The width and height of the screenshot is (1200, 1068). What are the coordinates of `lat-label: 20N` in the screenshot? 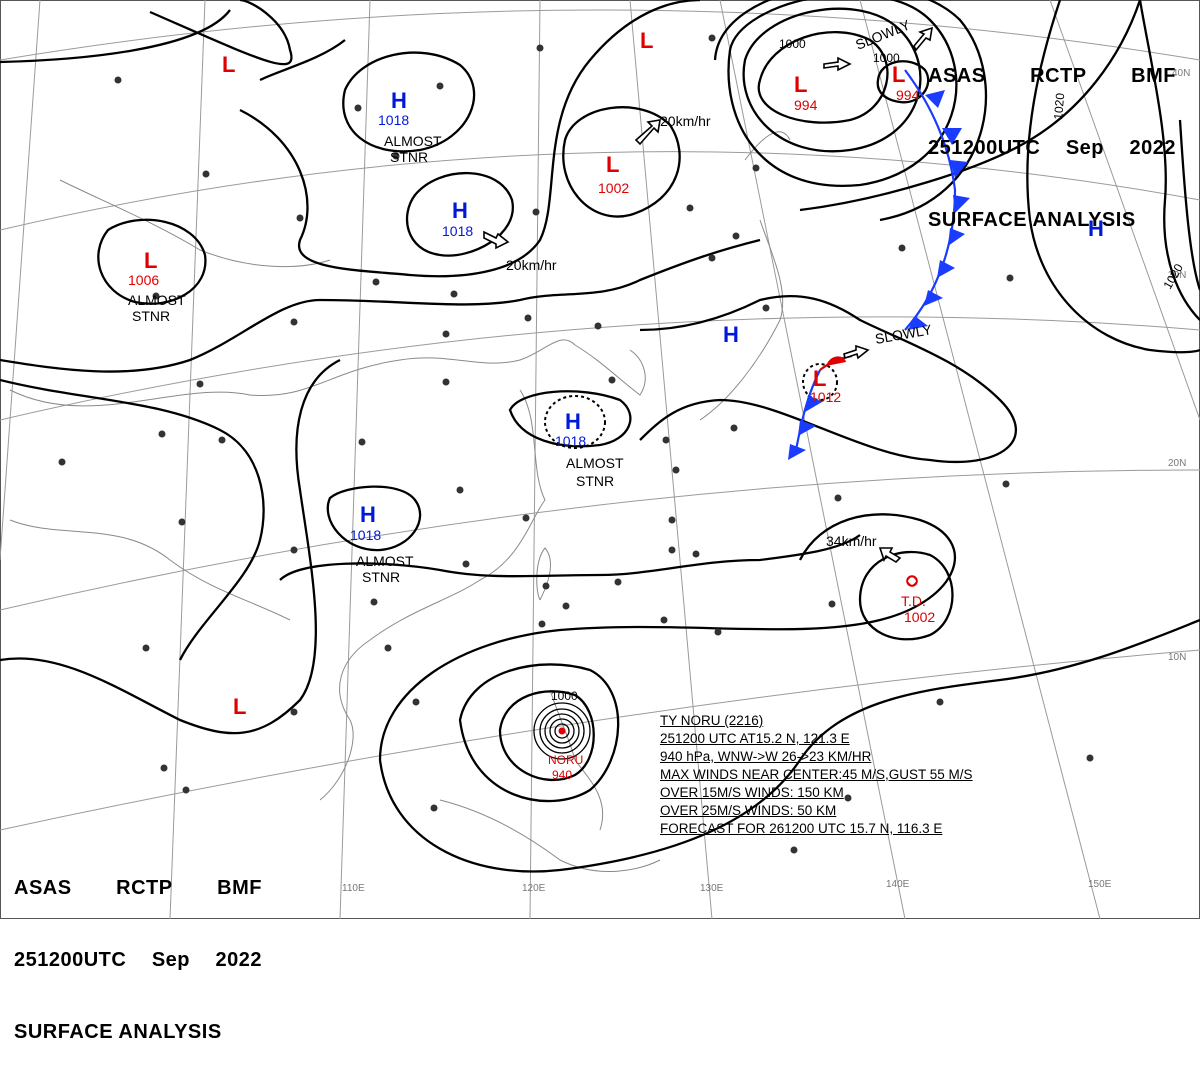 It's located at (1177, 463).